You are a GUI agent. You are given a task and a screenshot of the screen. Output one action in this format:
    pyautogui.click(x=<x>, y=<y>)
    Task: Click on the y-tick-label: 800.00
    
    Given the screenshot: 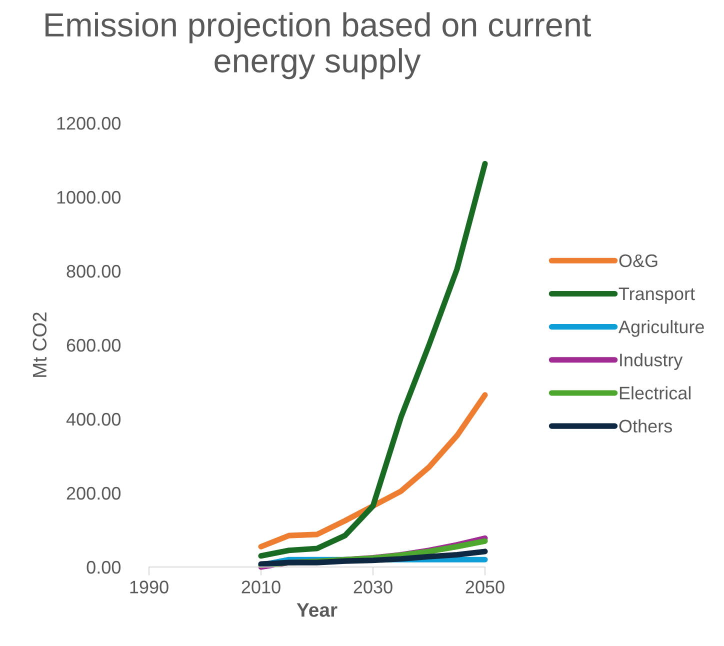 What is the action you would take?
    pyautogui.click(x=93, y=271)
    